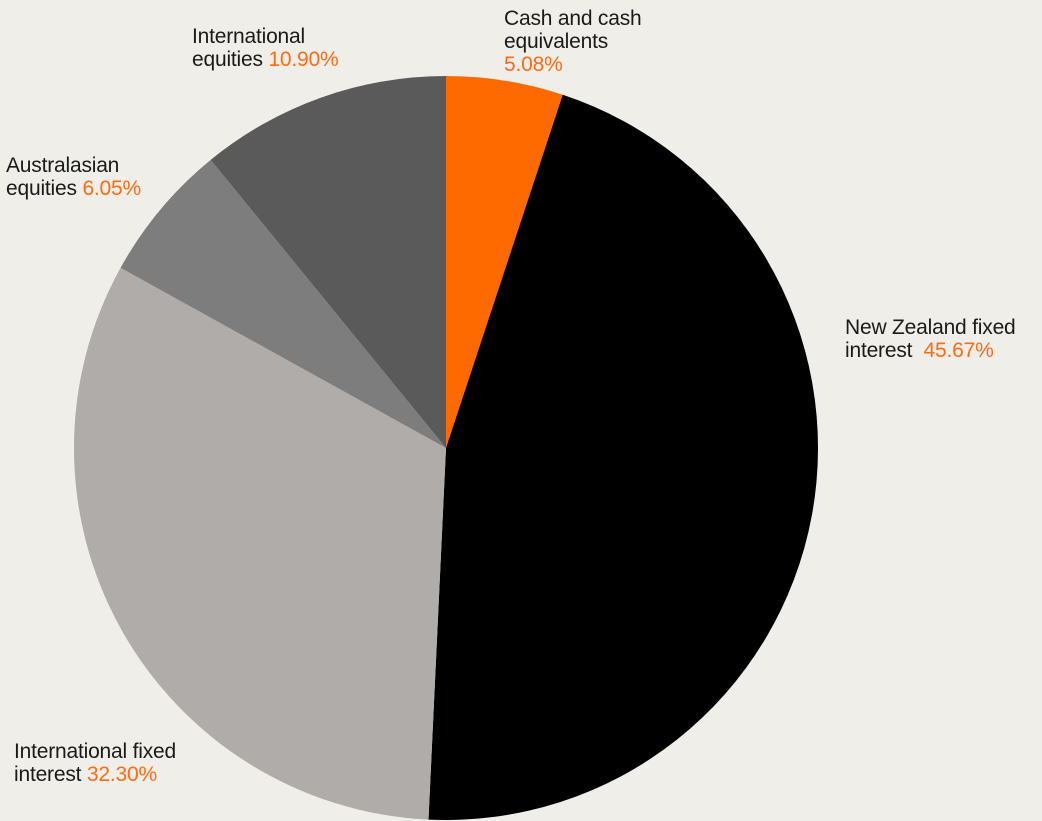 This screenshot has width=1042, height=821. I want to click on slice-label-nz-fixed-interest: New Zealand fixed interest 45.67%, so click(930, 339).